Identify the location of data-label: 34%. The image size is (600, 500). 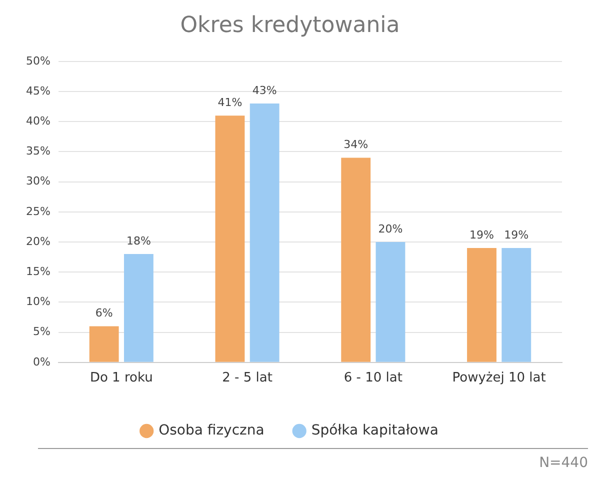
(356, 145).